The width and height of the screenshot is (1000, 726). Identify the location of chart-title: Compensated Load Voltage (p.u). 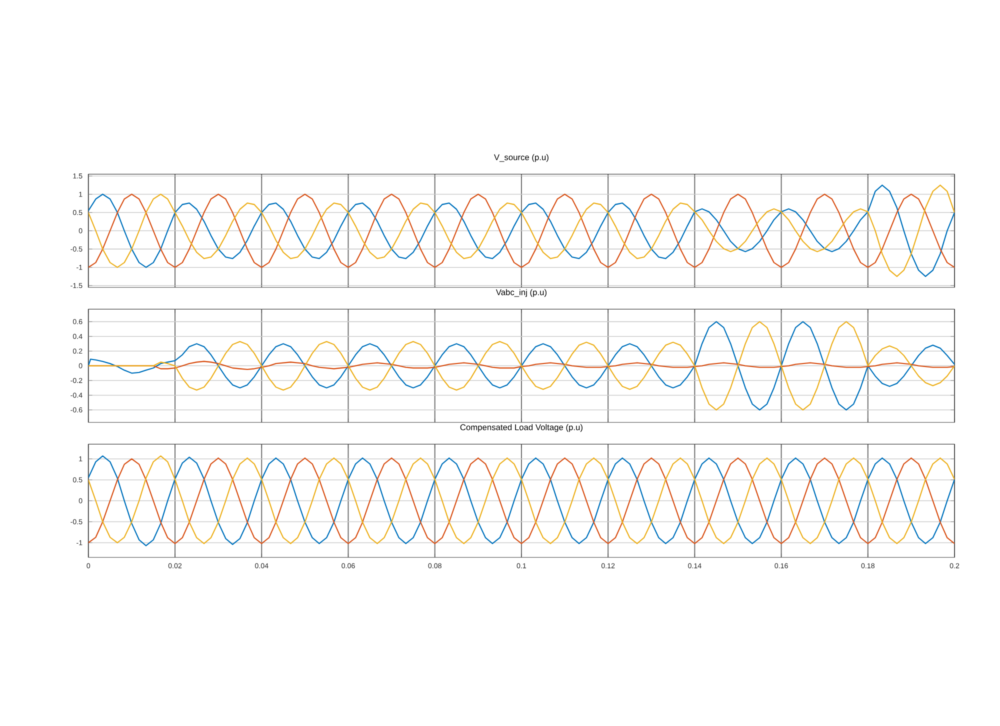
(521, 428).